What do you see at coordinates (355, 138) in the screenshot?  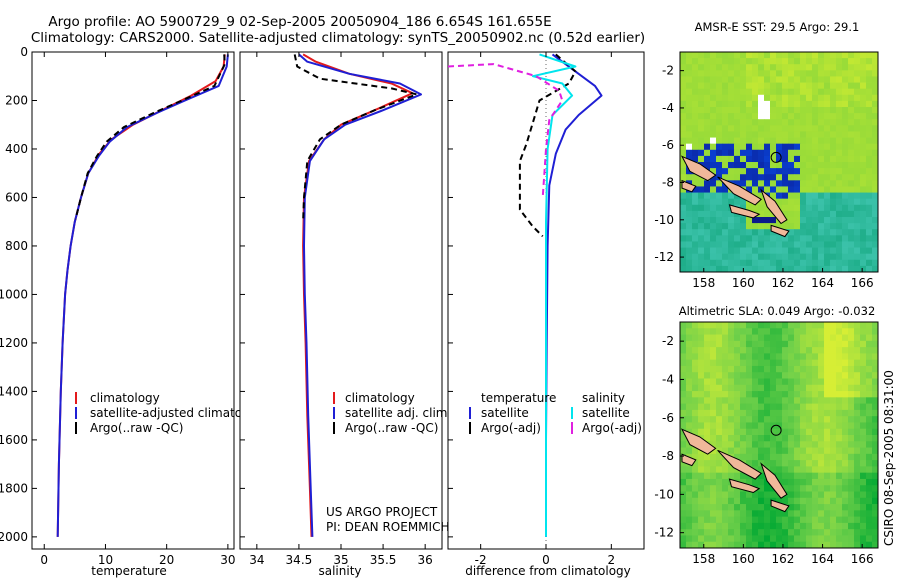 I see `series-line` at bounding box center [355, 138].